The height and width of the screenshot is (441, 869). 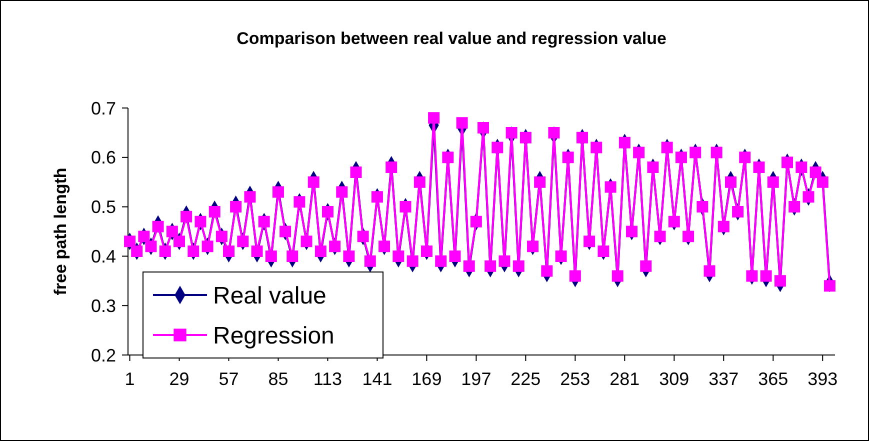 I want to click on x-tick-label: 197, so click(x=476, y=379).